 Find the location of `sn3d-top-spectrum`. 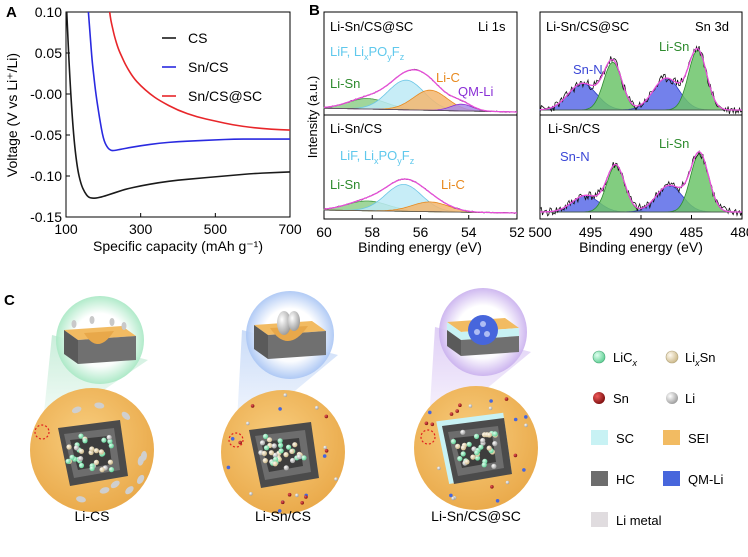

sn3d-top-spectrum is located at coordinates (641, 80).